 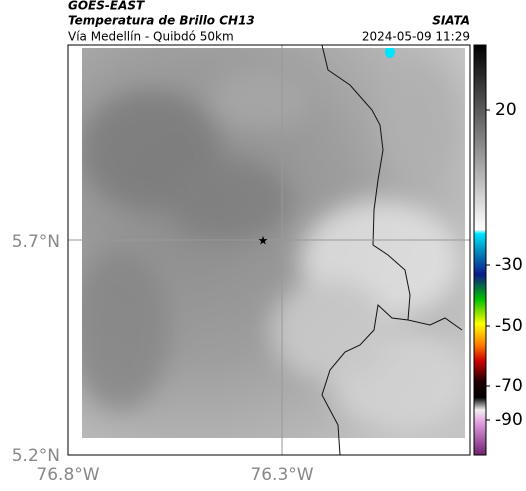 I want to click on colorbar-tick-label: -70, so click(x=509, y=386).